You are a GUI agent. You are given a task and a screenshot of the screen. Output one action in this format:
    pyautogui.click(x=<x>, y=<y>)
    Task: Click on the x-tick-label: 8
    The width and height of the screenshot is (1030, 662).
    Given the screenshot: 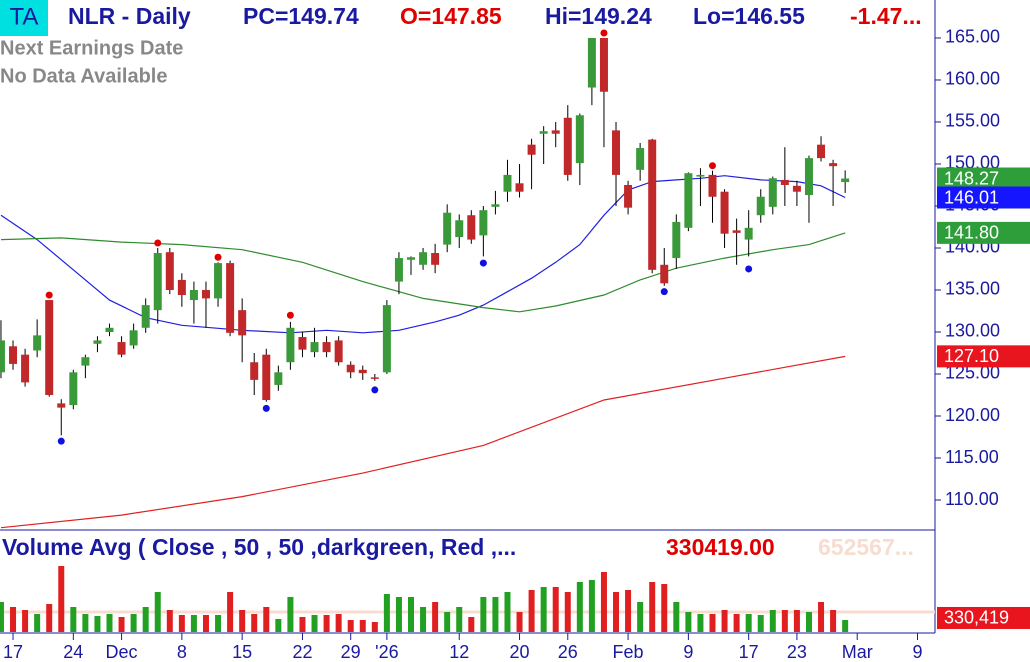 What is the action you would take?
    pyautogui.click(x=182, y=652)
    